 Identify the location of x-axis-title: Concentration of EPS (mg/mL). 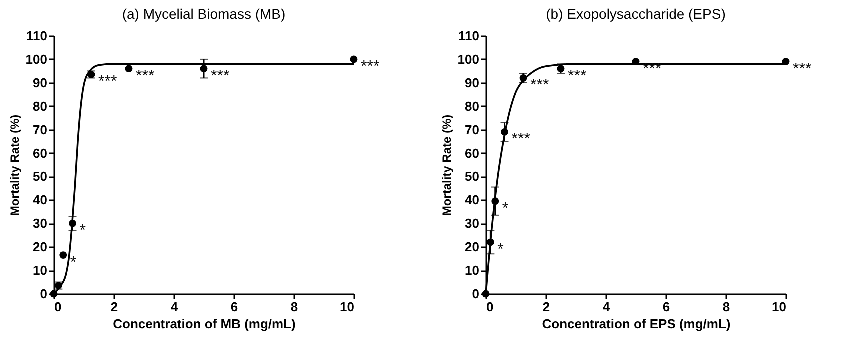
(636, 324).